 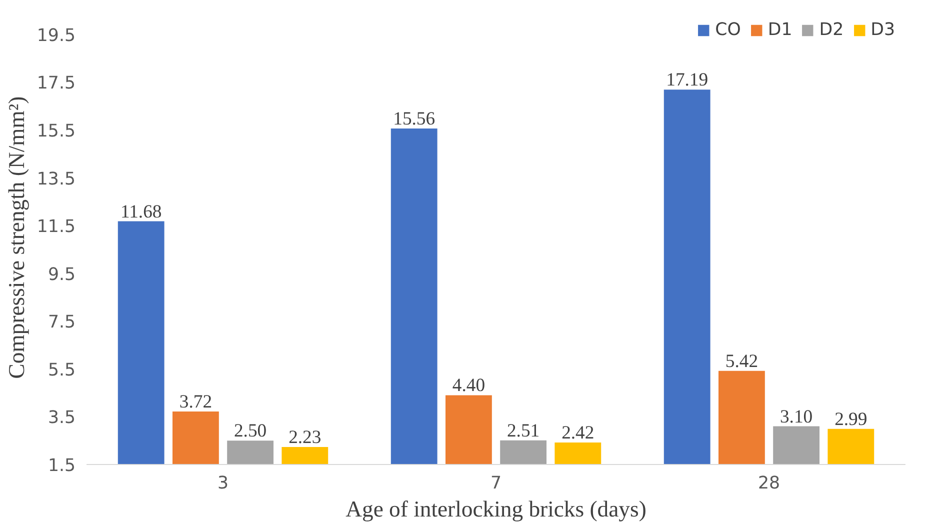 I want to click on data-label: 15.56, so click(x=414, y=119).